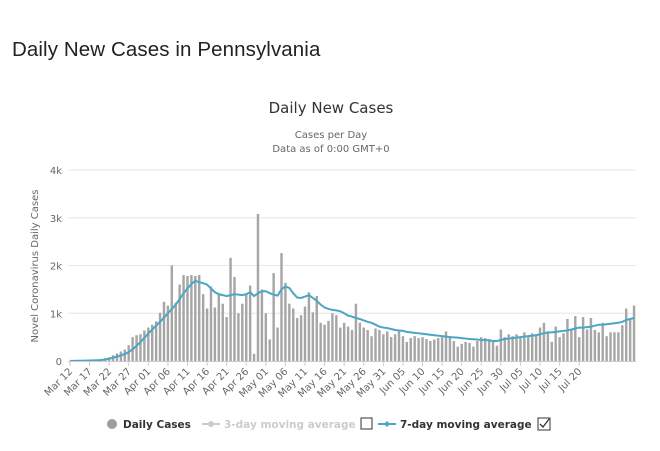 This screenshot has height=451, width=660. I want to click on three-day-dot-marker, so click(211, 424).